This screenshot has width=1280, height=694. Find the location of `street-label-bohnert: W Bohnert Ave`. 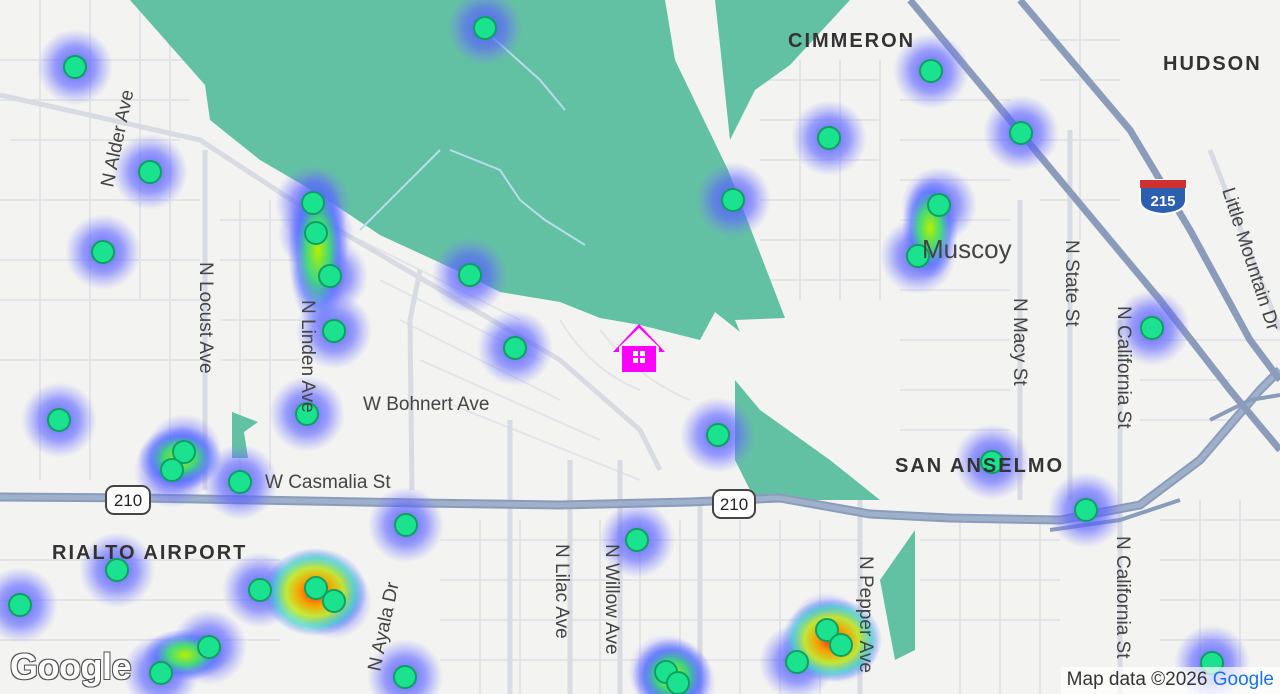

street-label-bohnert: W Bohnert Ave is located at coordinates (426, 404).